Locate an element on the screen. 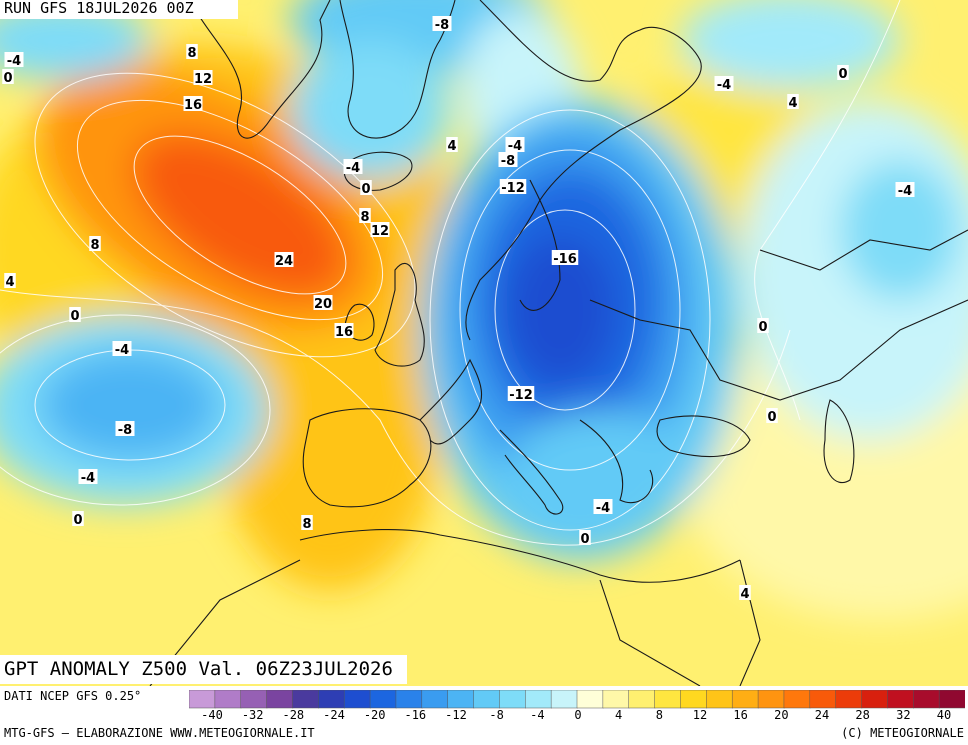  svg-text: 24 is located at coordinates (284, 261).